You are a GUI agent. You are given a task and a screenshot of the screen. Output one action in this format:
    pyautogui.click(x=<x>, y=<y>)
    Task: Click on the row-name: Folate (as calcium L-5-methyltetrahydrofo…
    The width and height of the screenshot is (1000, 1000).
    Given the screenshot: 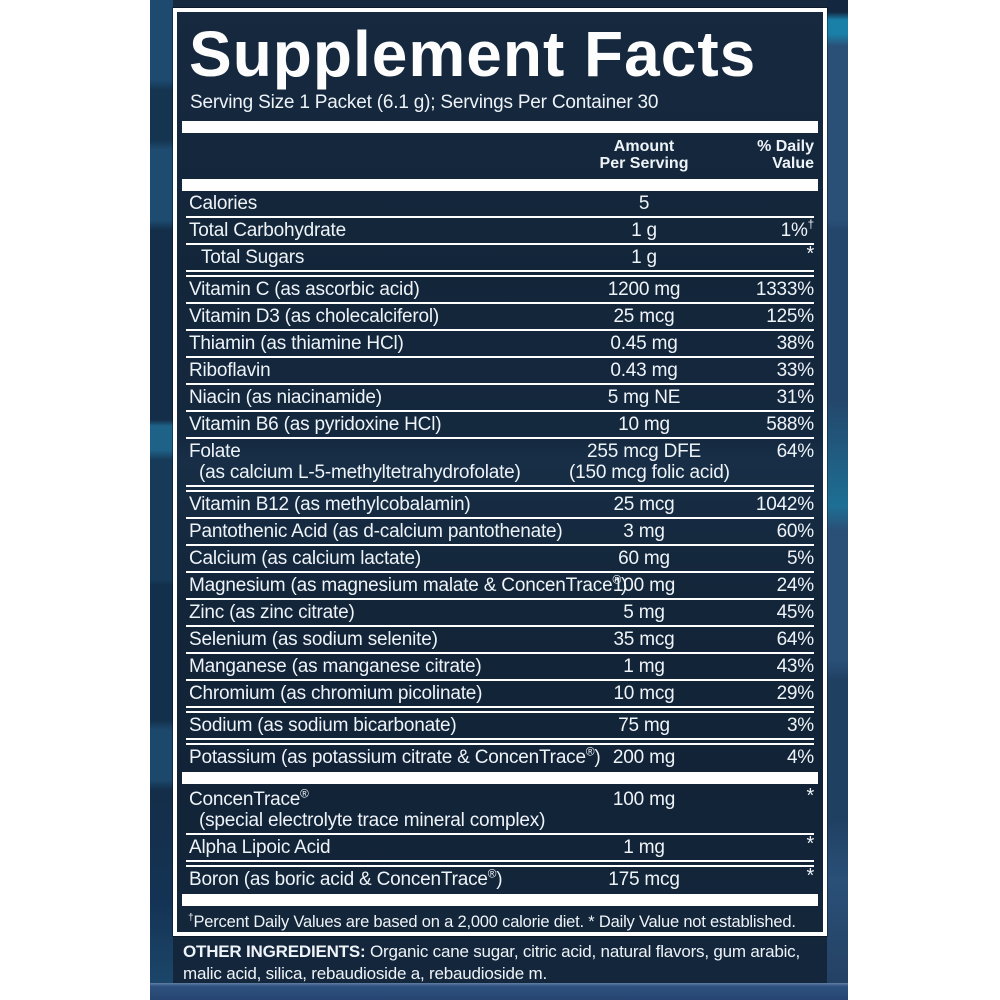 What is the action you would take?
    pyautogui.click(x=355, y=462)
    